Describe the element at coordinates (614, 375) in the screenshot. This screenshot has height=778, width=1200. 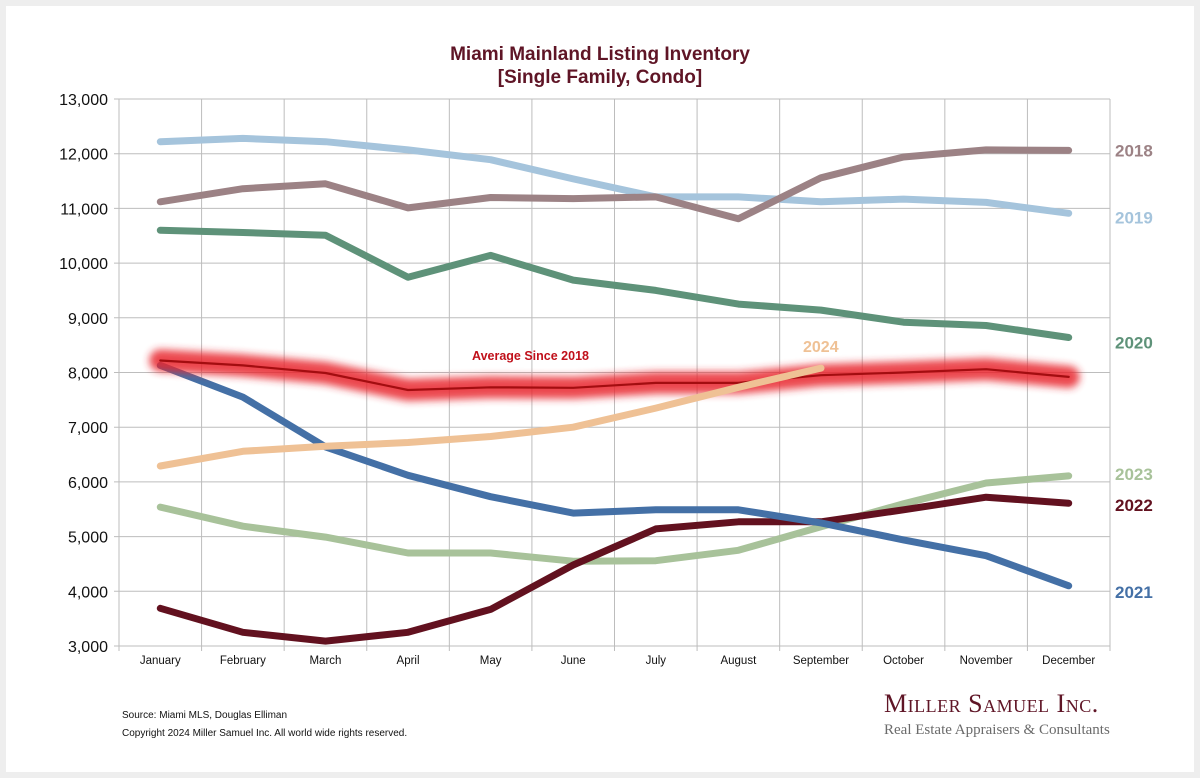
I see `series-line-average-since-2018` at that location.